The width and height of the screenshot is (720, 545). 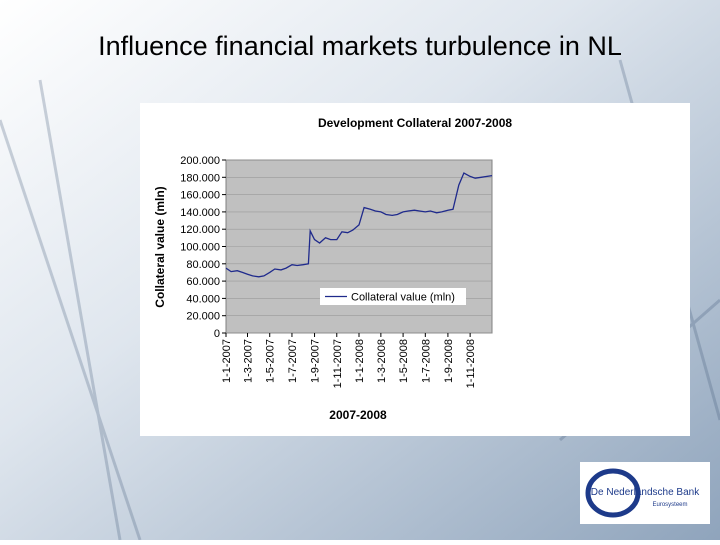 What do you see at coordinates (669, 505) in the screenshot?
I see `logo-subtitle: Eurosysteem` at bounding box center [669, 505].